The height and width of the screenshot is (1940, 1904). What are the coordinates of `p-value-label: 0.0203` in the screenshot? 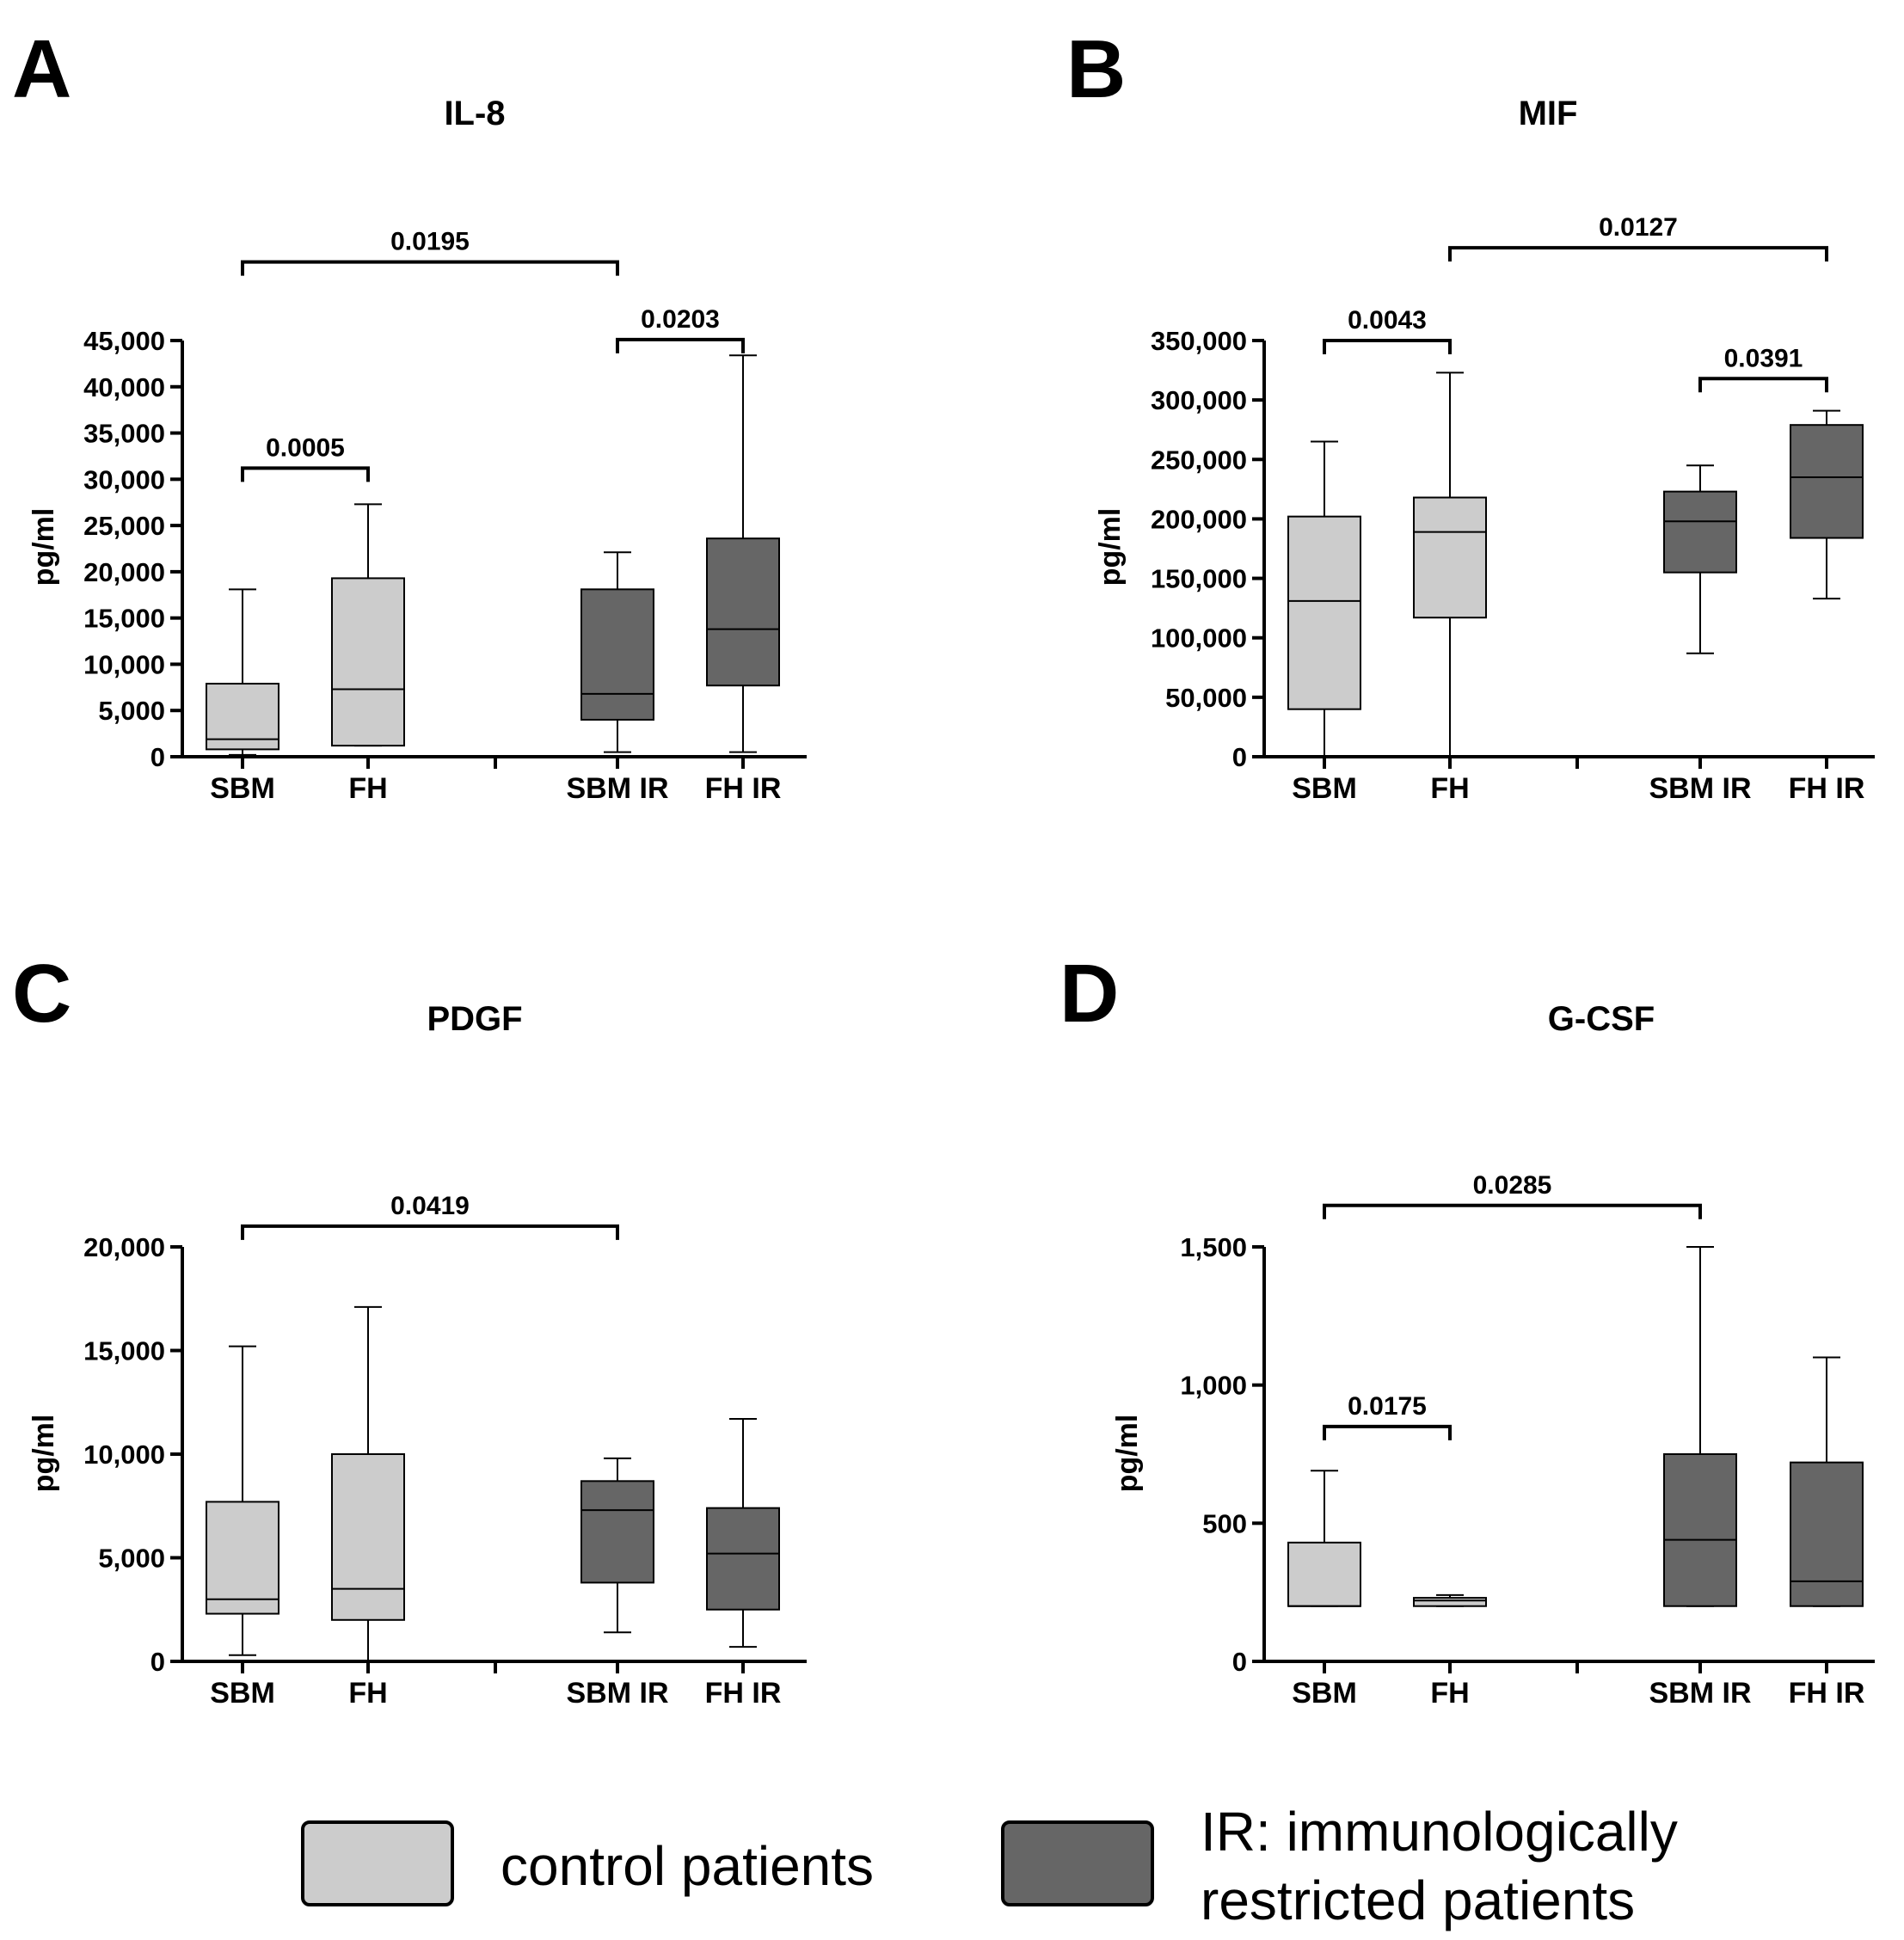 It's located at (681, 320).